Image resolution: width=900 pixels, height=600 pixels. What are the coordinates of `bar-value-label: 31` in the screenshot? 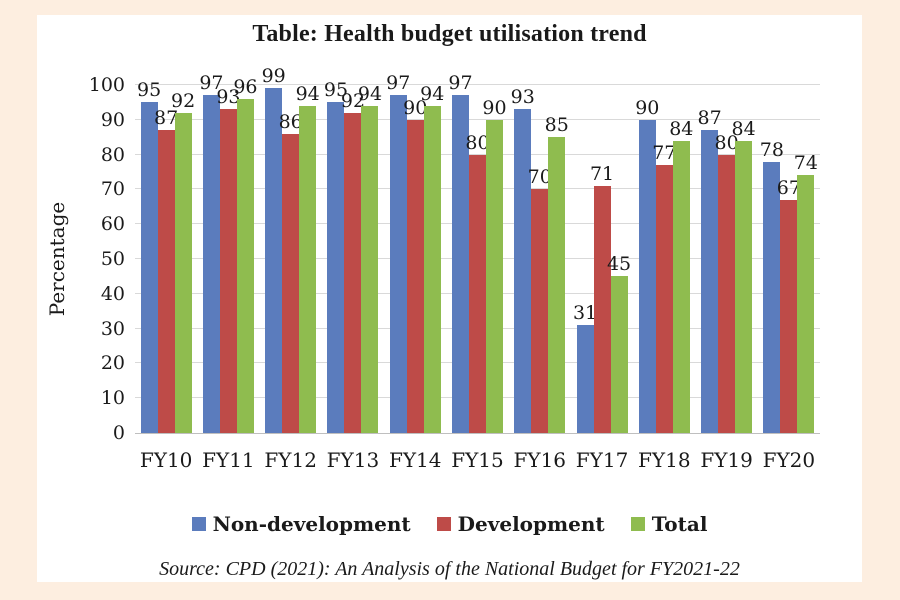 It's located at (585, 313).